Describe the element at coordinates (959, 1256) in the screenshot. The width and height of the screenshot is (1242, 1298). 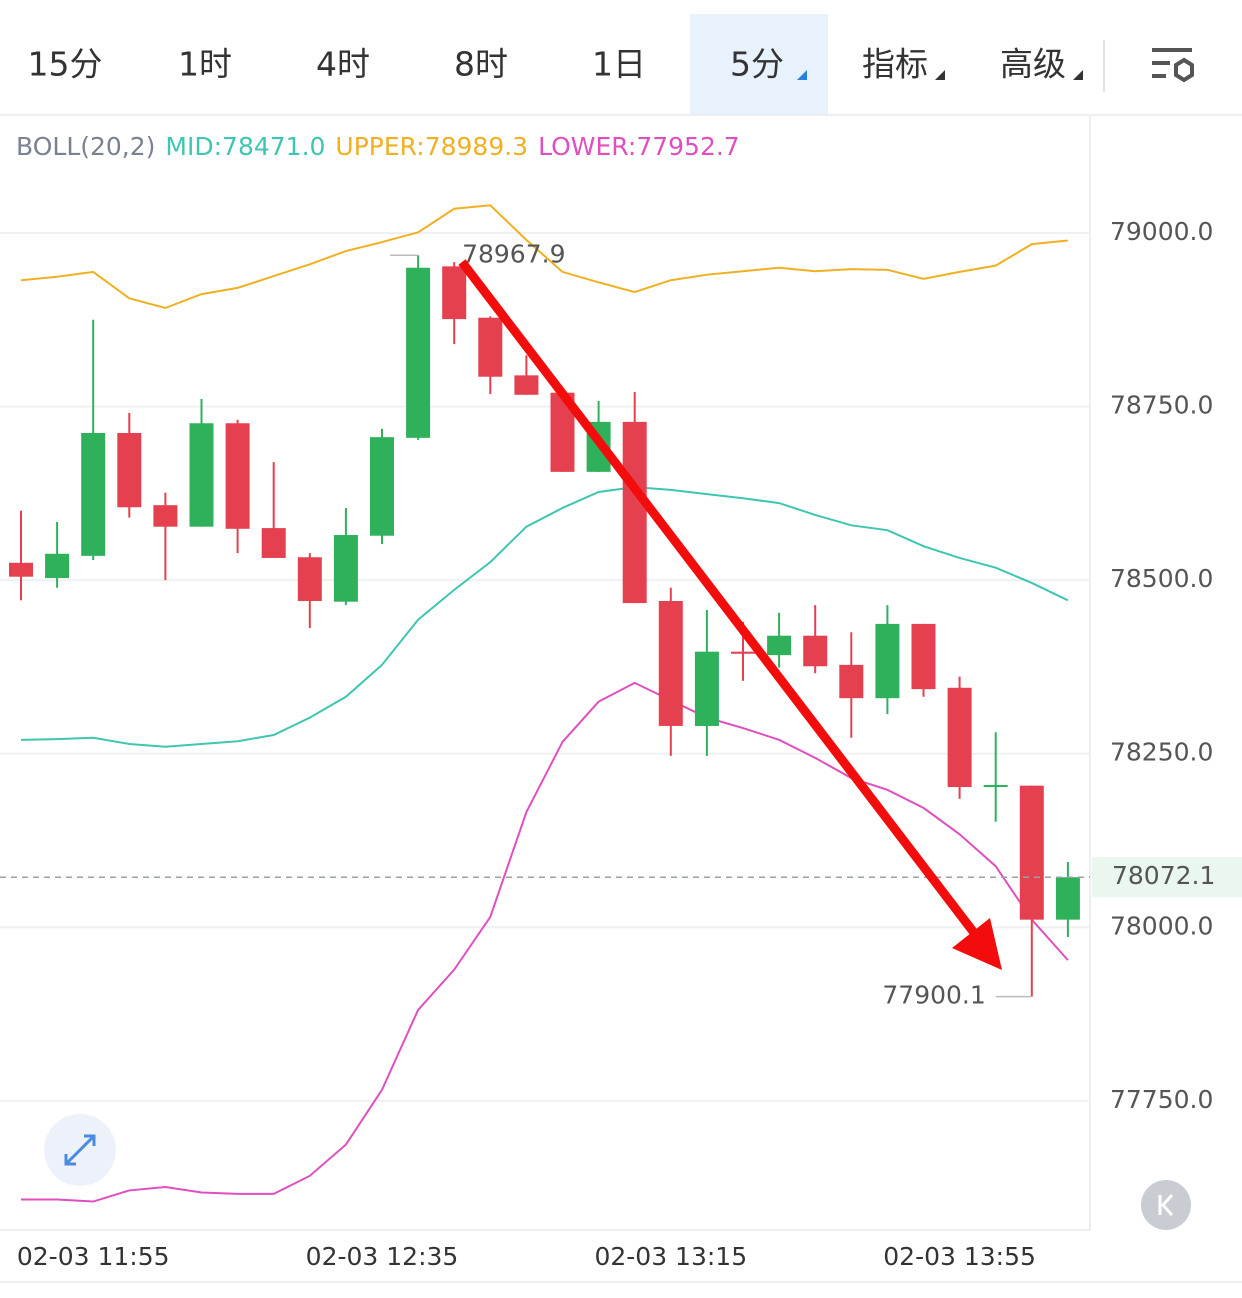
I see `x-tick-label: 02-03 13:55` at that location.